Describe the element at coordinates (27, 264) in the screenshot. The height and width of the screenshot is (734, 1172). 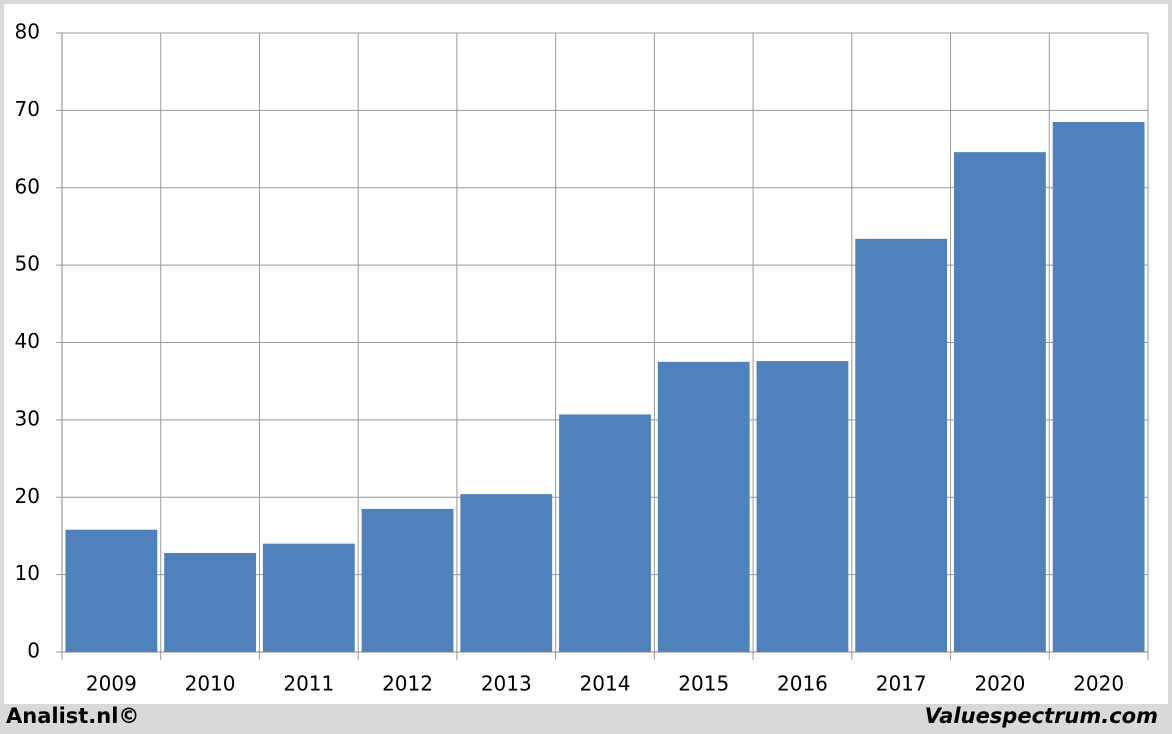
I see `y-tick-label: 50` at that location.